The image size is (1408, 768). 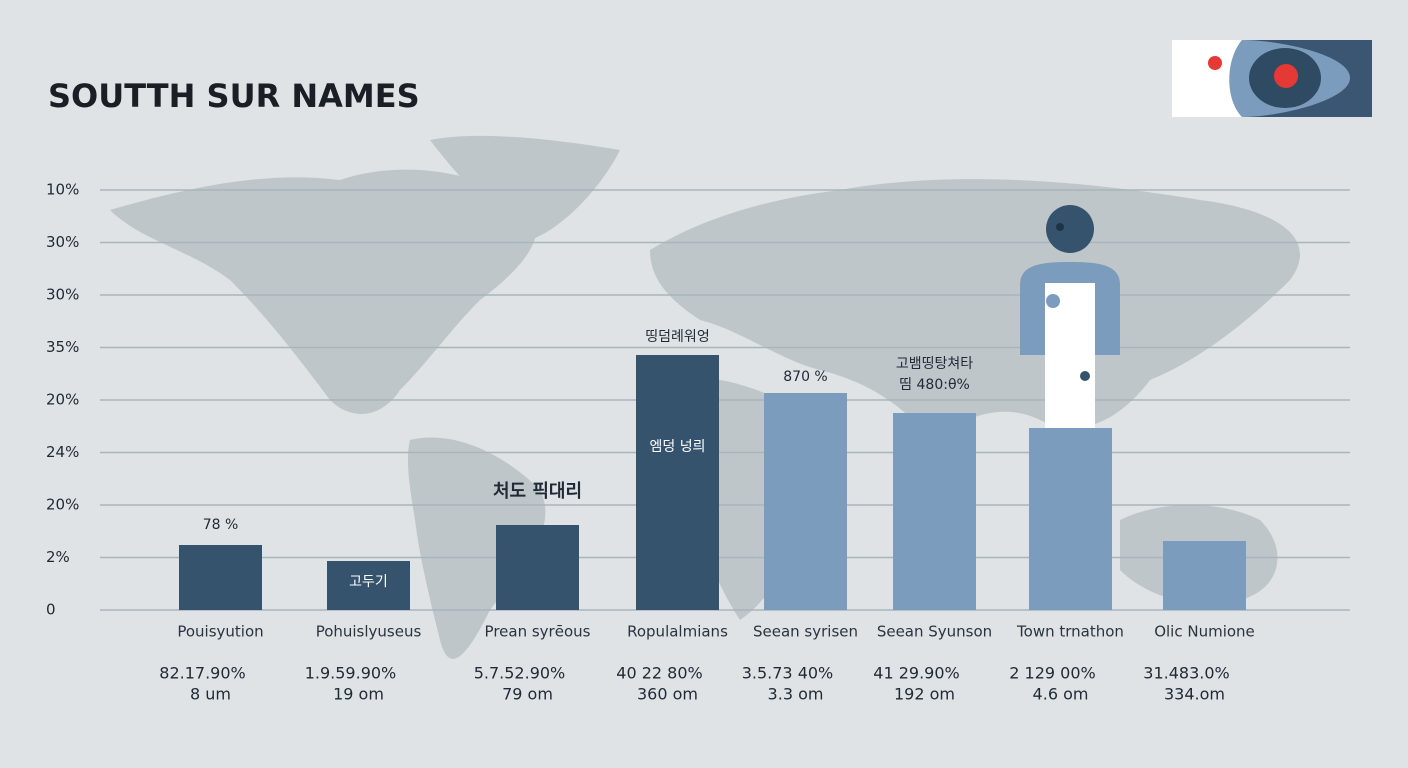 What do you see at coordinates (934, 364) in the screenshot?
I see `bar-label: 고뱀띵탕쳐타` at bounding box center [934, 364].